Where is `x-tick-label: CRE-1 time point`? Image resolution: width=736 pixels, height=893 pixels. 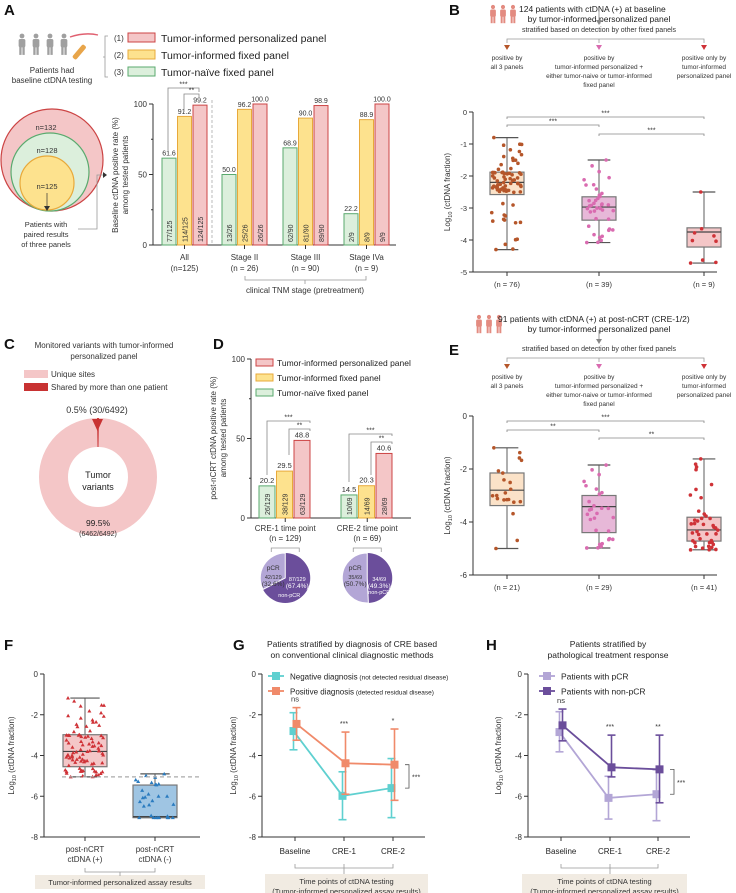 x-tick-label: CRE-1 time point is located at coordinates (286, 528).